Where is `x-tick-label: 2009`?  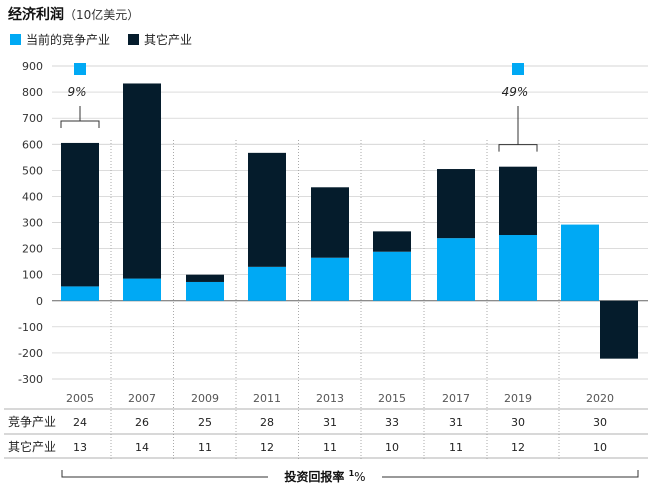
x-tick-label: 2009 is located at coordinates (205, 398).